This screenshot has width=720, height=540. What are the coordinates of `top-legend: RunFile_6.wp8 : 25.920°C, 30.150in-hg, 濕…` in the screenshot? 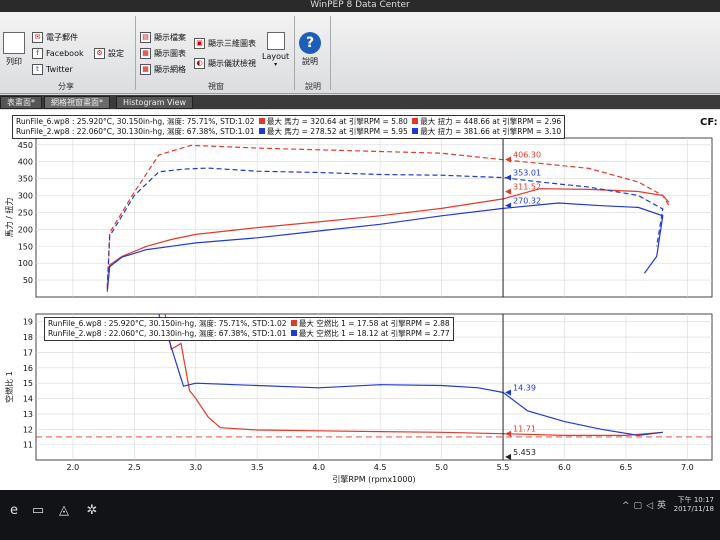 It's located at (289, 127).